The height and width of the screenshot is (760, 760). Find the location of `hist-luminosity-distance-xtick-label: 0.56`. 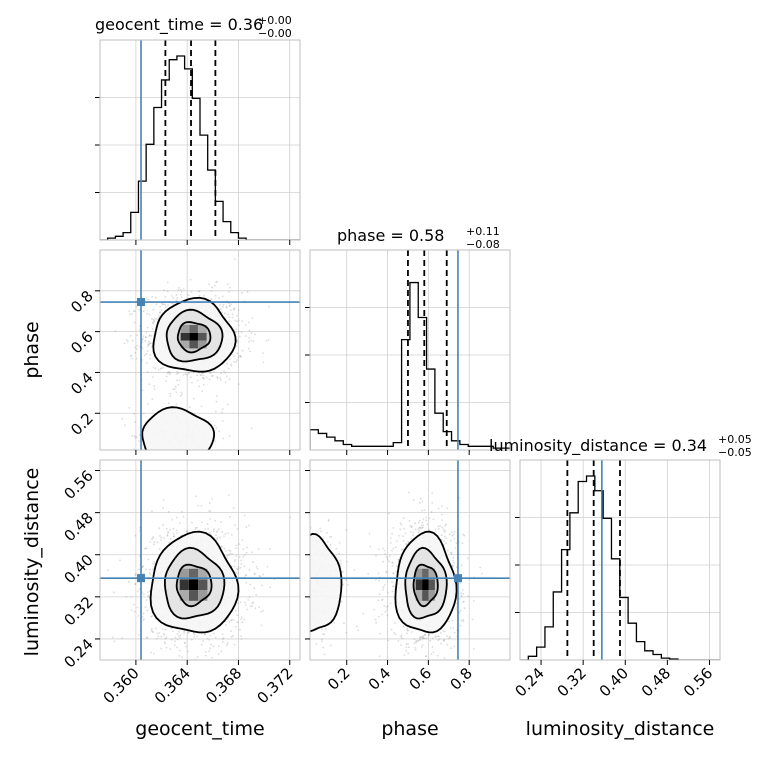

hist-luminosity-distance-xtick-label: 0.56 is located at coordinates (698, 682).